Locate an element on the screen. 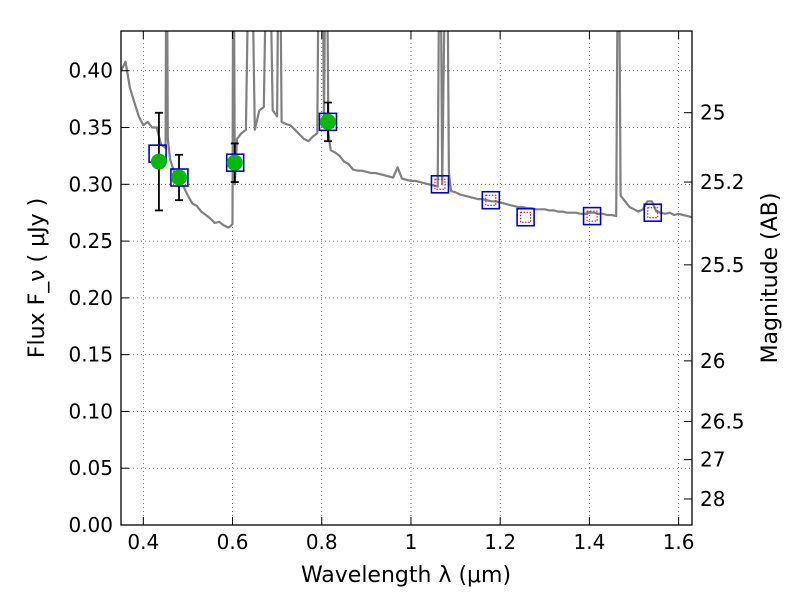  mag-tick-label: 27 is located at coordinates (712, 460).